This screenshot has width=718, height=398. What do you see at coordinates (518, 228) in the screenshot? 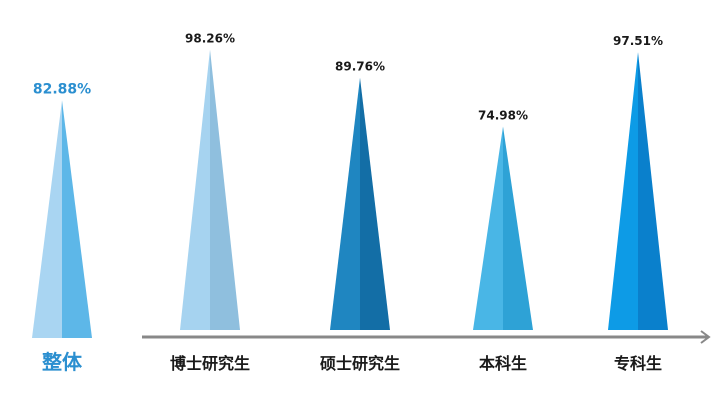
I see `pyramid-3-right-face` at bounding box center [518, 228].